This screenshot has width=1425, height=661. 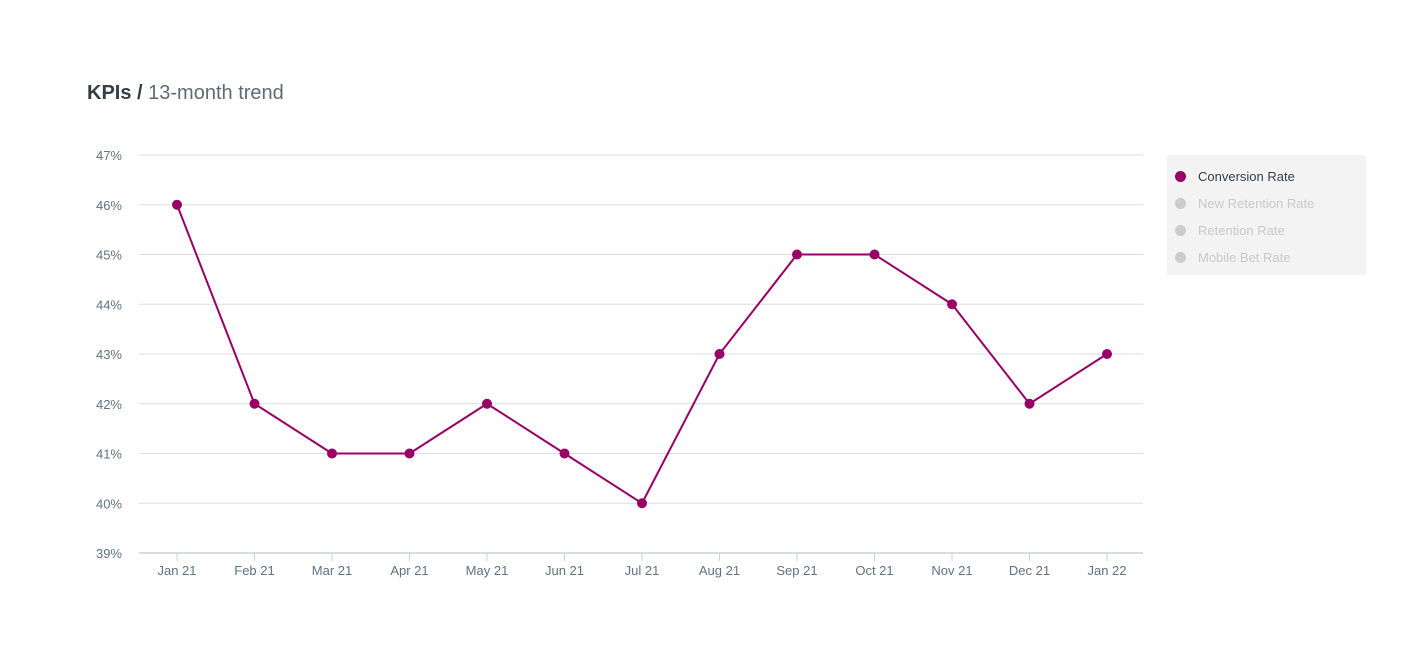 I want to click on y-tick-label: 46%, so click(x=109, y=205).